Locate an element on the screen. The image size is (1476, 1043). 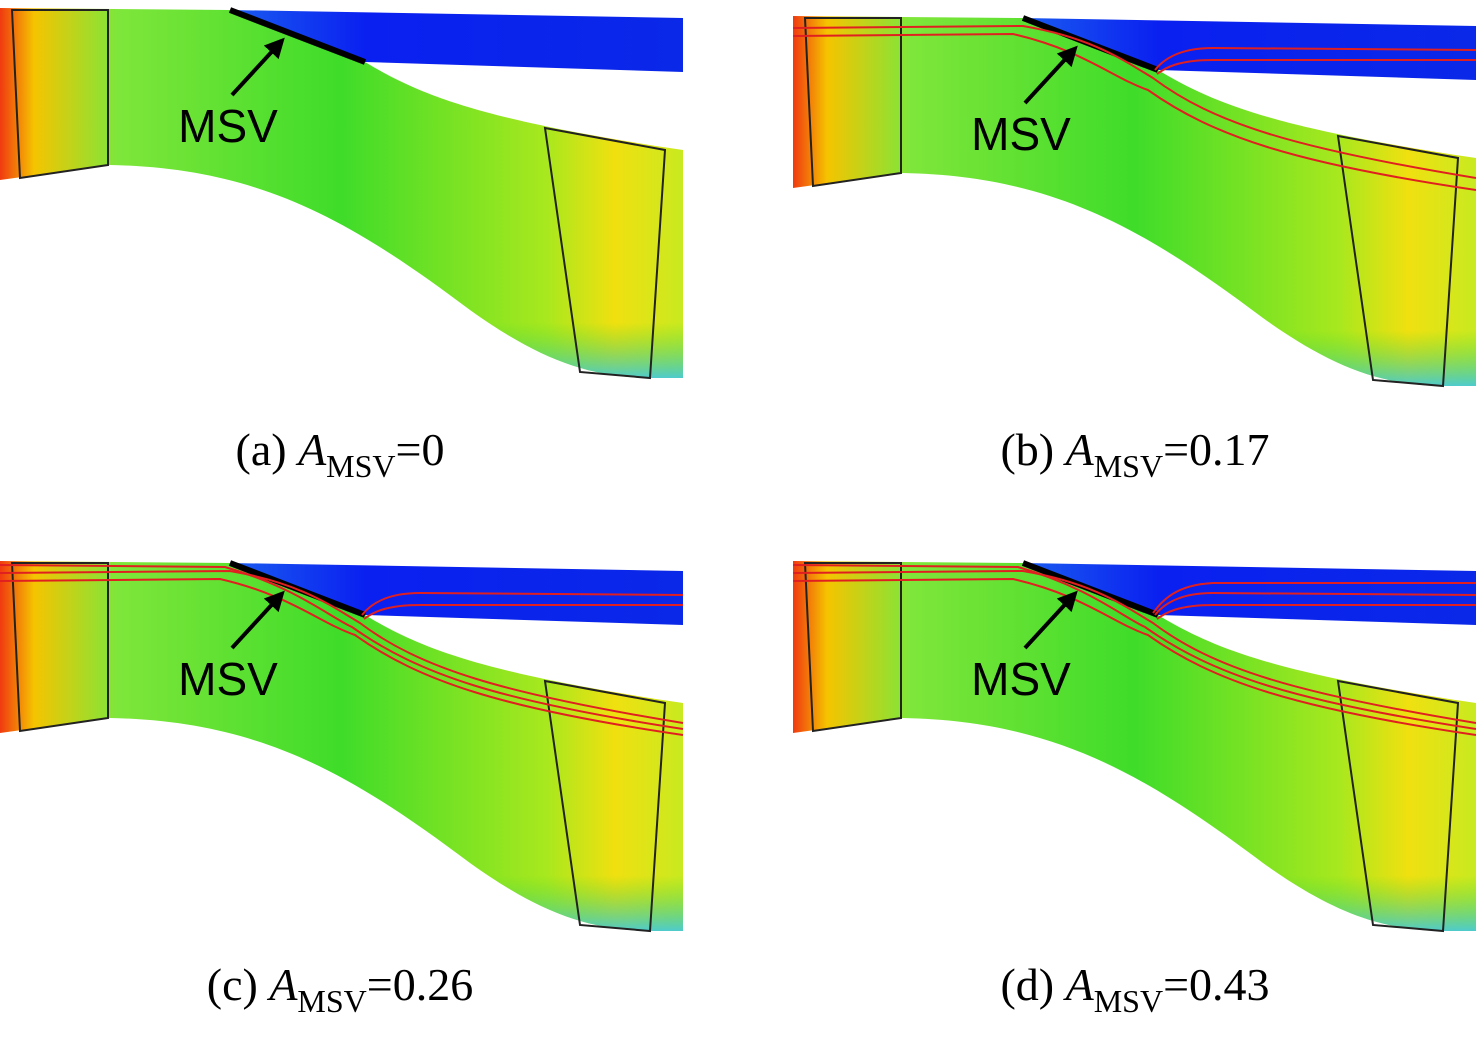
msv-plate is located at coordinates (297, 36).